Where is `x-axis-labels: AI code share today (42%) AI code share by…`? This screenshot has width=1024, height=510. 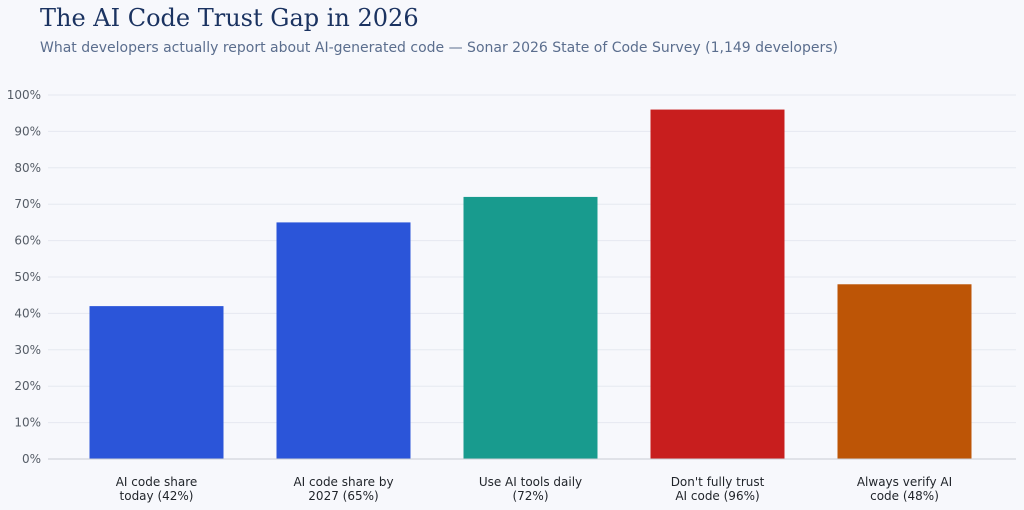
x-axis-labels: AI code share today (42%) AI code share by… is located at coordinates (534, 489).